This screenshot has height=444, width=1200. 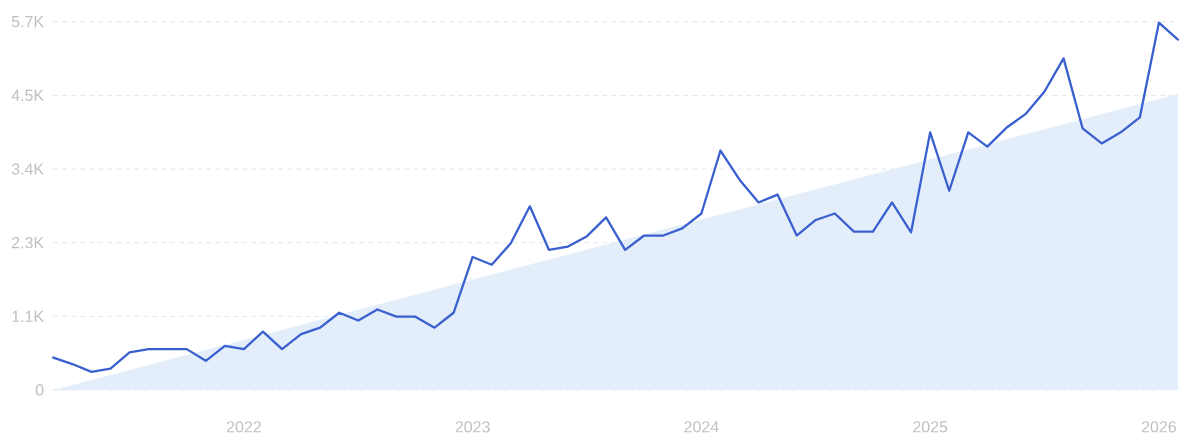 I want to click on x-tick-label: 2023, so click(x=472, y=427).